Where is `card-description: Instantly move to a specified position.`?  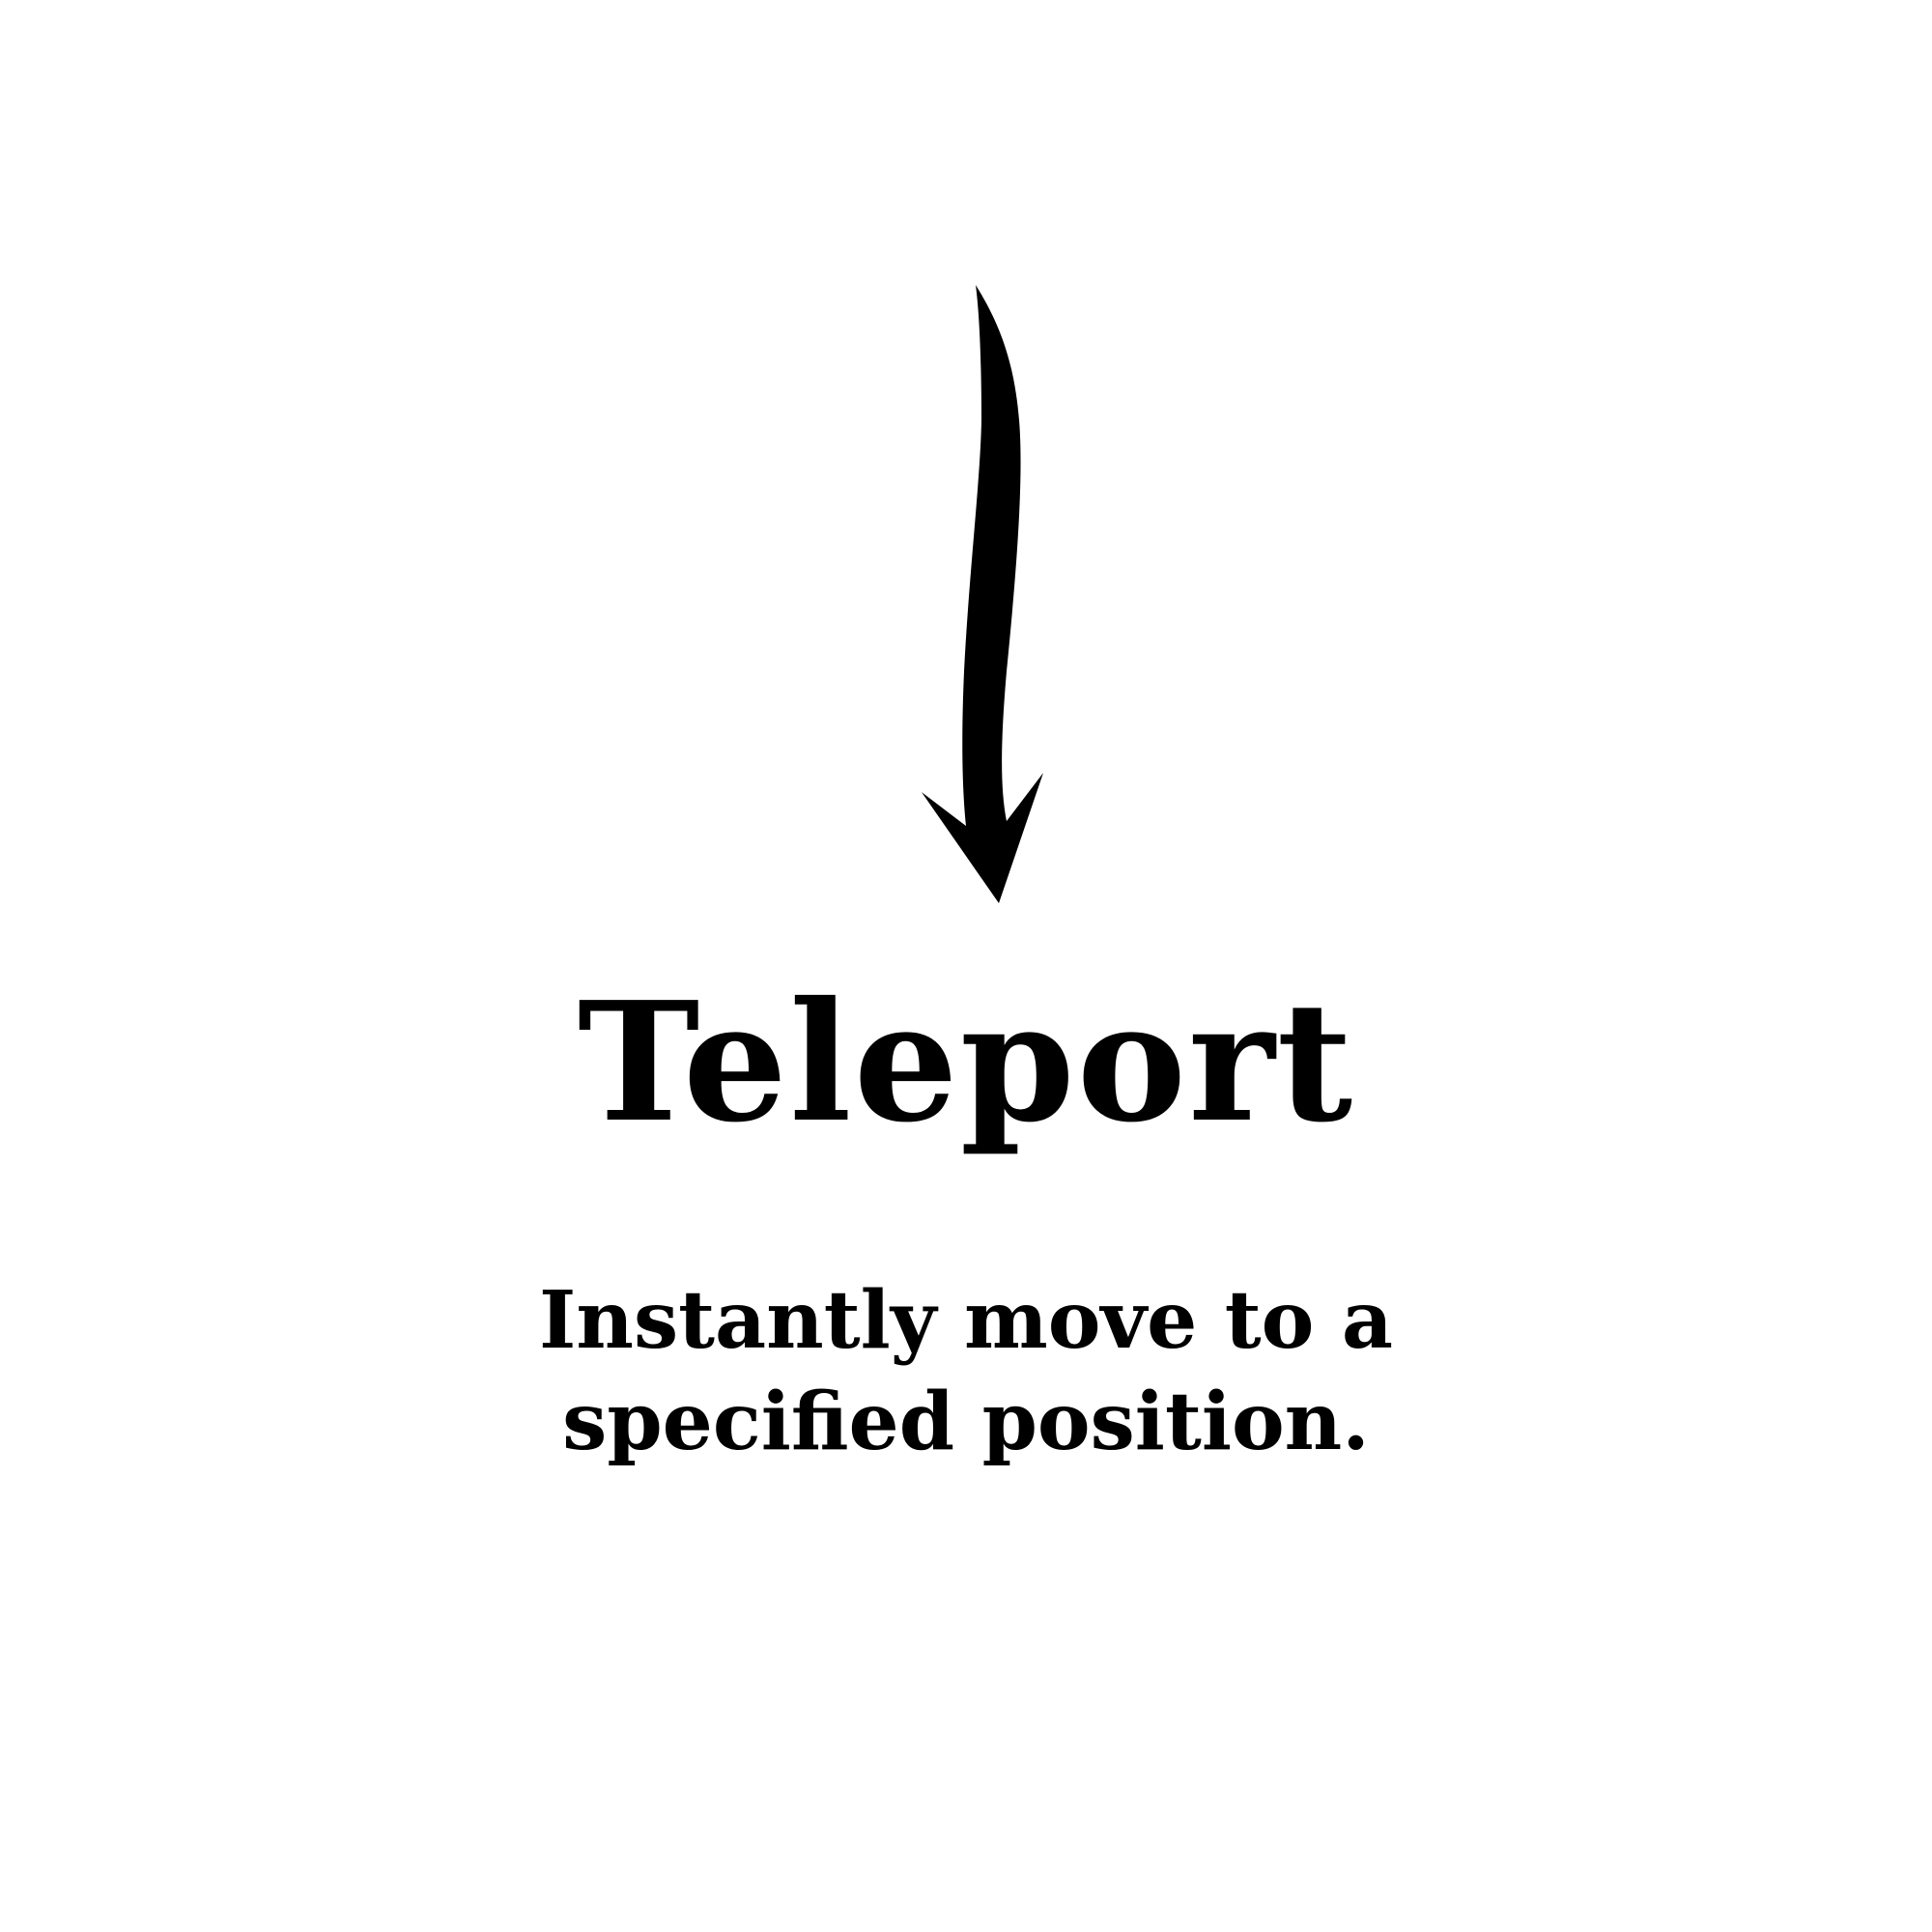
card-description: Instantly move to a specified position. is located at coordinates (966, 1371).